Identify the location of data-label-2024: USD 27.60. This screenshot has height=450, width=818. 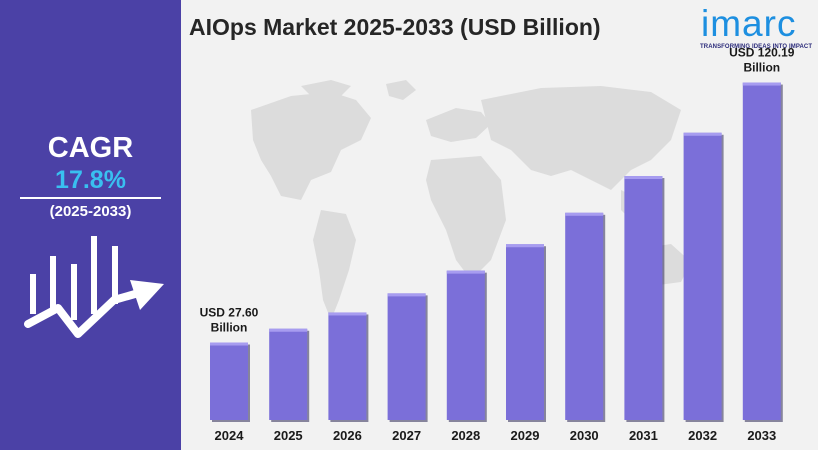
(229, 313).